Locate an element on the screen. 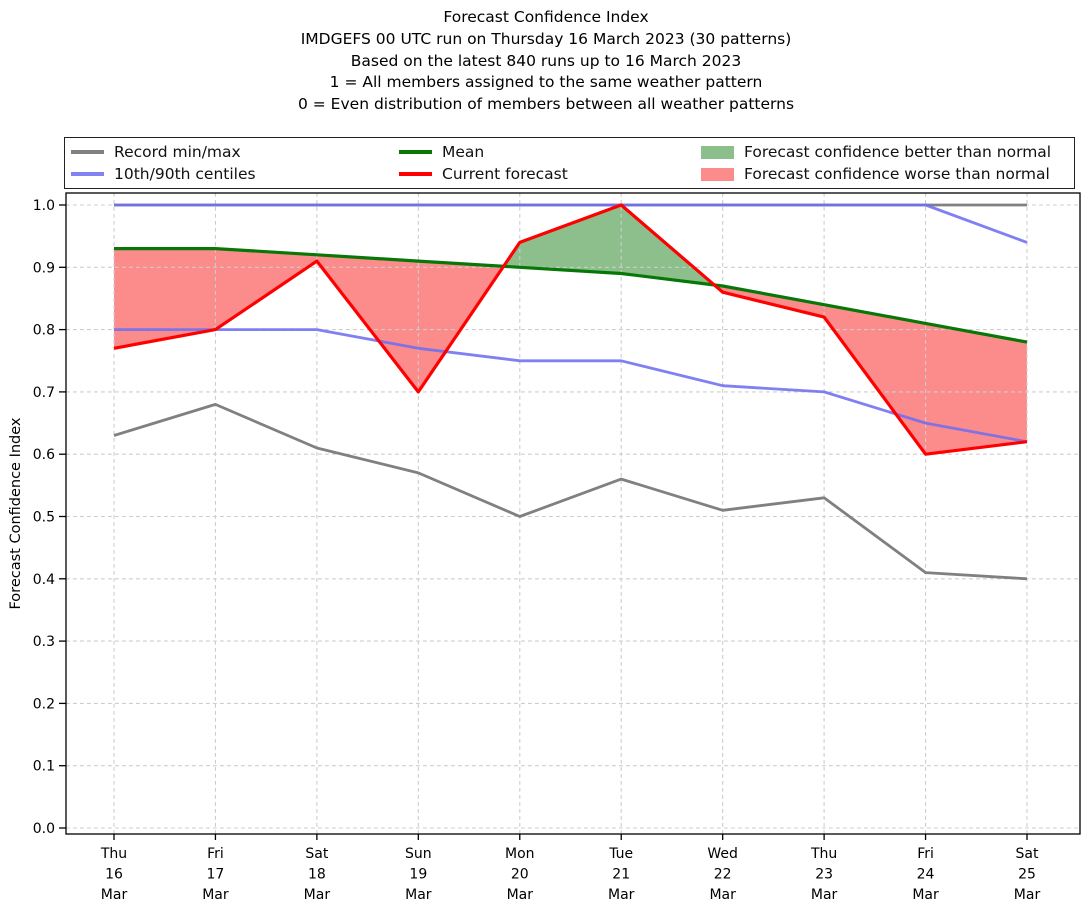 This screenshot has height=924, width=1092. x-tick-label: Sat 25 Mar is located at coordinates (1027, 874).